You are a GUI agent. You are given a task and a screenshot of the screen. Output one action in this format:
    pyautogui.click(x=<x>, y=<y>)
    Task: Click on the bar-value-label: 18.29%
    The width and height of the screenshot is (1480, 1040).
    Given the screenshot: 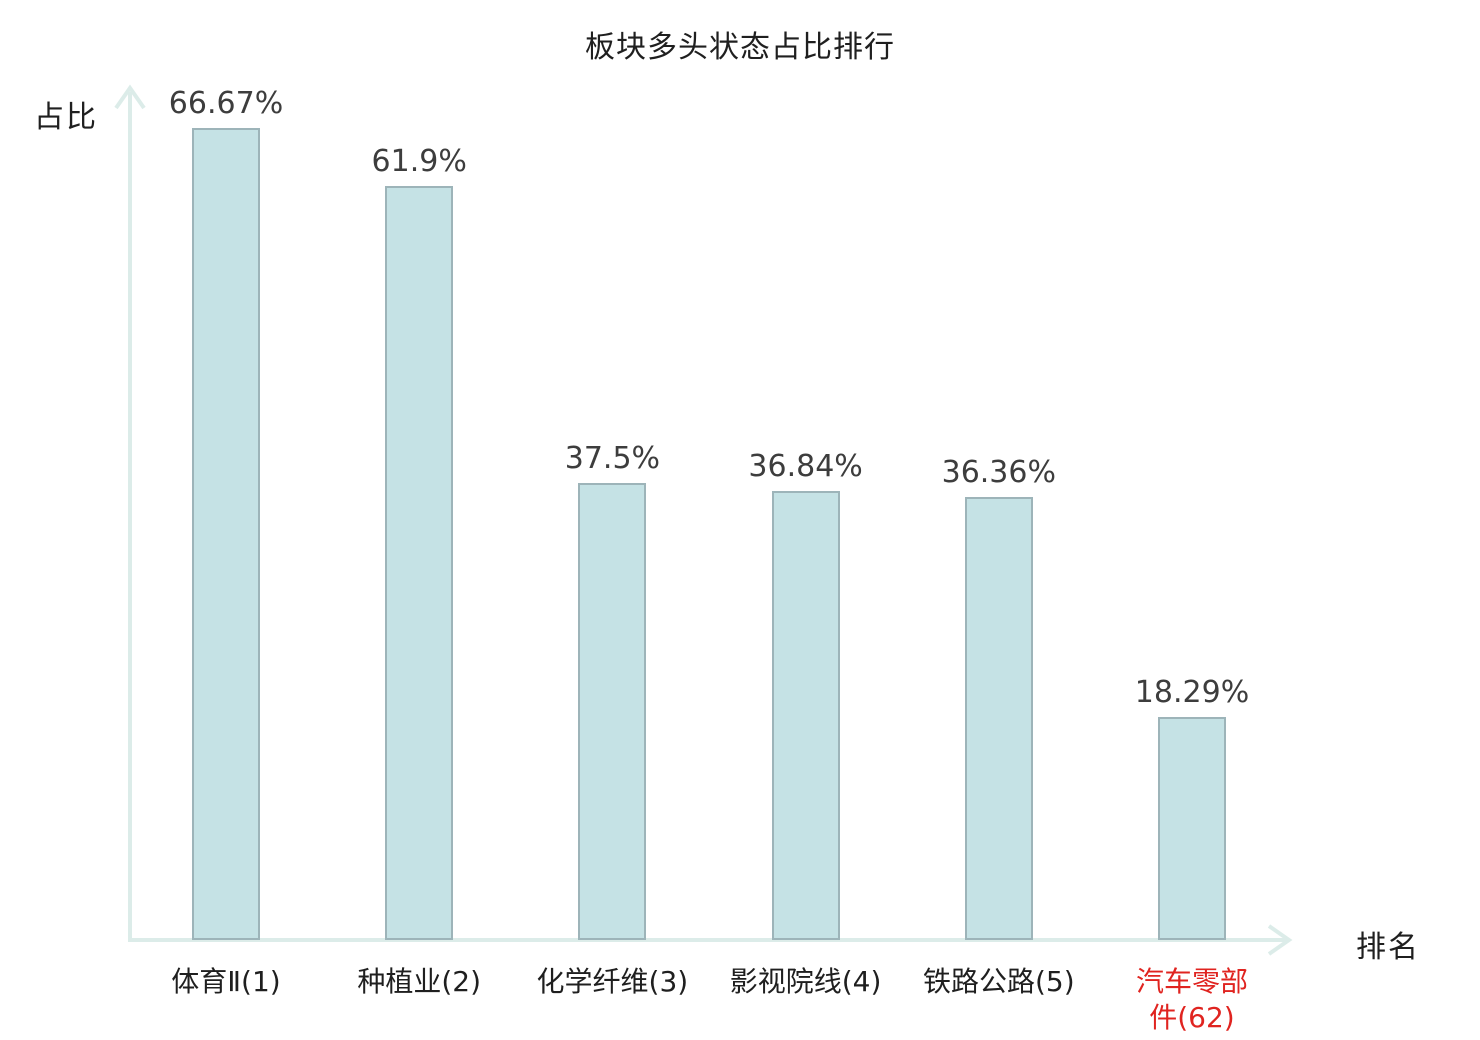 What is the action you would take?
    pyautogui.click(x=1192, y=693)
    